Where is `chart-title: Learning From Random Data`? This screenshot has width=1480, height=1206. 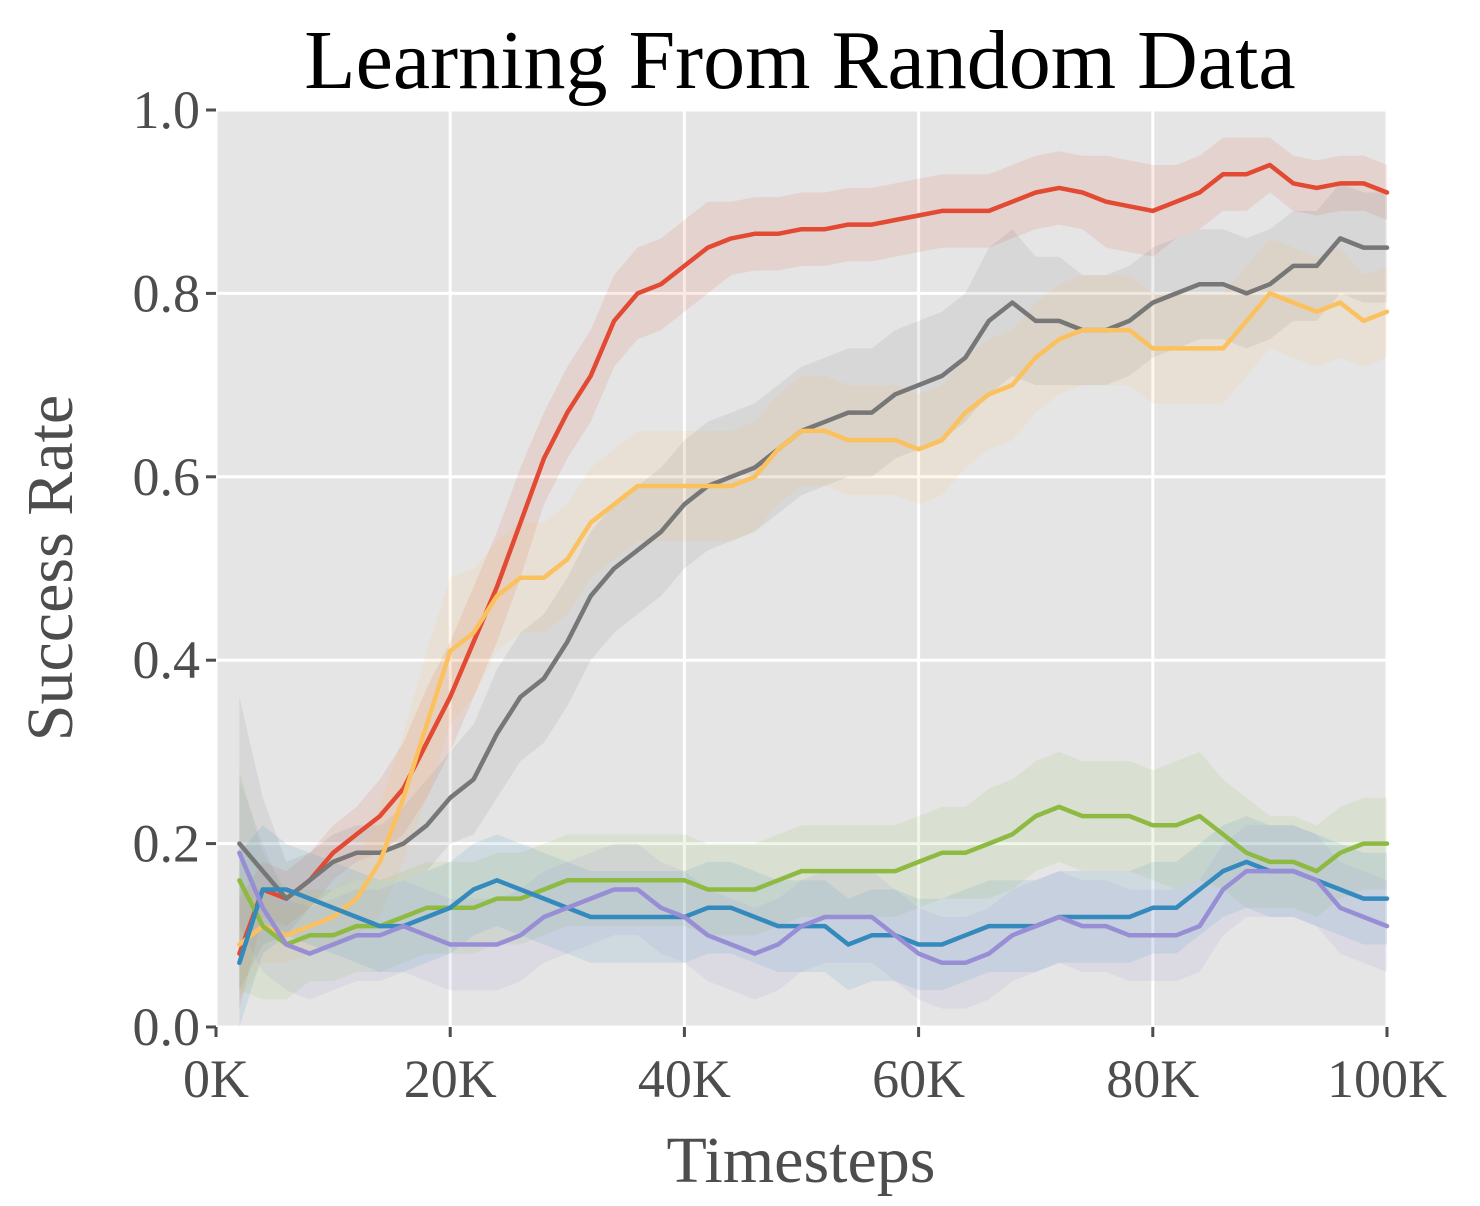
chart-title: Learning From Random Data is located at coordinates (799, 60).